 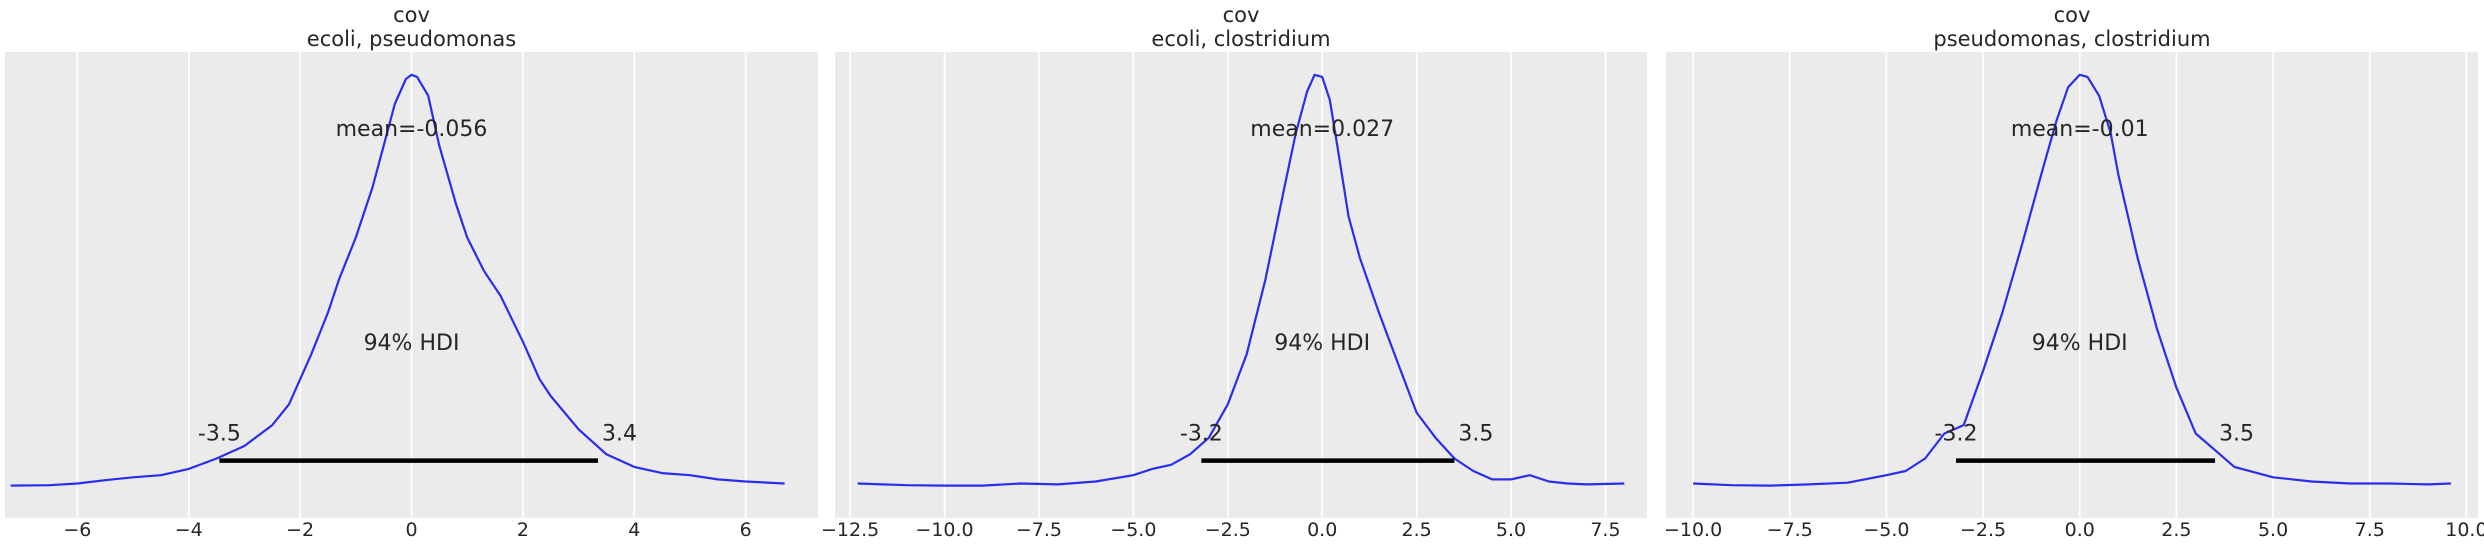 What do you see at coordinates (634, 530) in the screenshot?
I see `x-tick-label: 4` at bounding box center [634, 530].